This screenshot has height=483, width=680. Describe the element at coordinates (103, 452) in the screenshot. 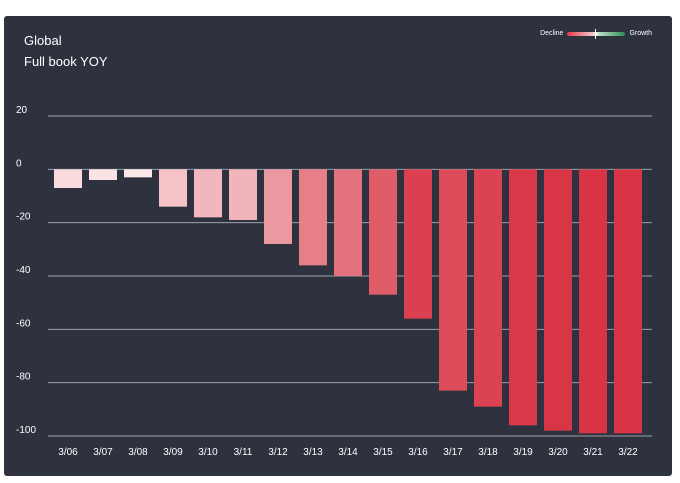

I see `x-tick-label: 3/07` at that location.